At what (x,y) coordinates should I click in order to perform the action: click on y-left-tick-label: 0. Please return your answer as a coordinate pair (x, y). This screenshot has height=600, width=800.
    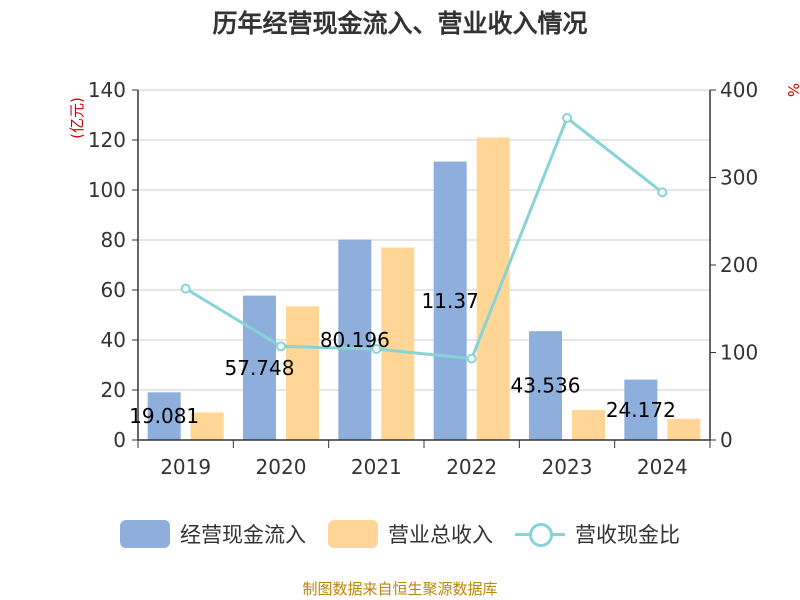
    Looking at the image, I should click on (119, 440).